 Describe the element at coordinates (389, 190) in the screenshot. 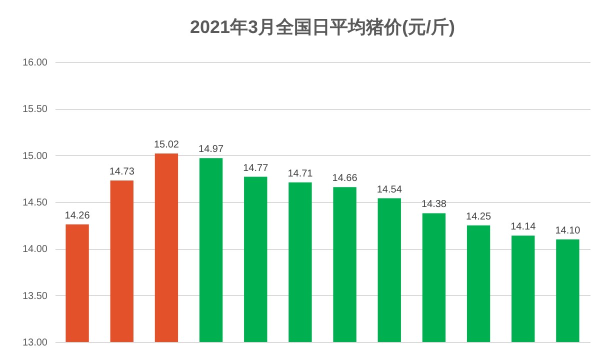

I see `data-label: 14.54` at that location.